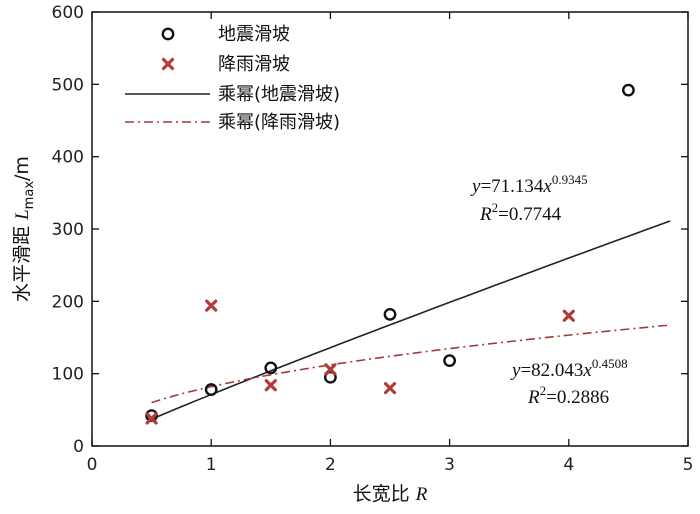 This screenshot has width=700, height=514. Describe the element at coordinates (92, 465) in the screenshot. I see `x-tick-label: 0` at that location.